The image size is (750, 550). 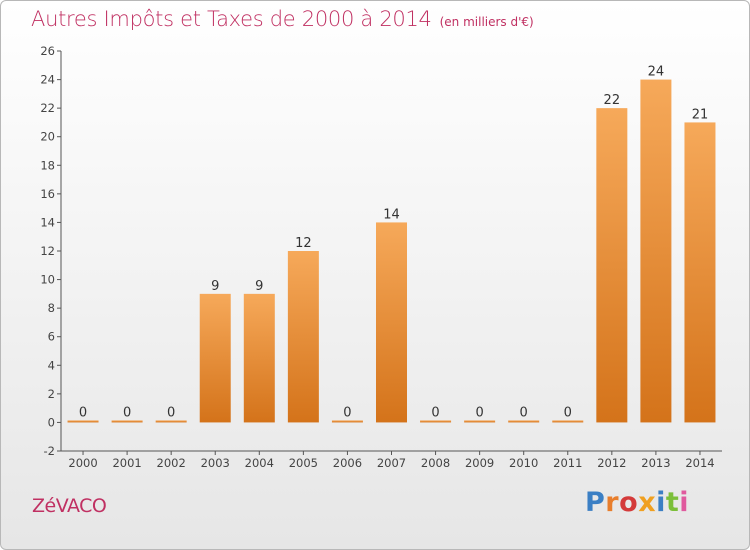 What do you see at coordinates (51, 394) in the screenshot?
I see `y-tick-label: 2` at bounding box center [51, 394].